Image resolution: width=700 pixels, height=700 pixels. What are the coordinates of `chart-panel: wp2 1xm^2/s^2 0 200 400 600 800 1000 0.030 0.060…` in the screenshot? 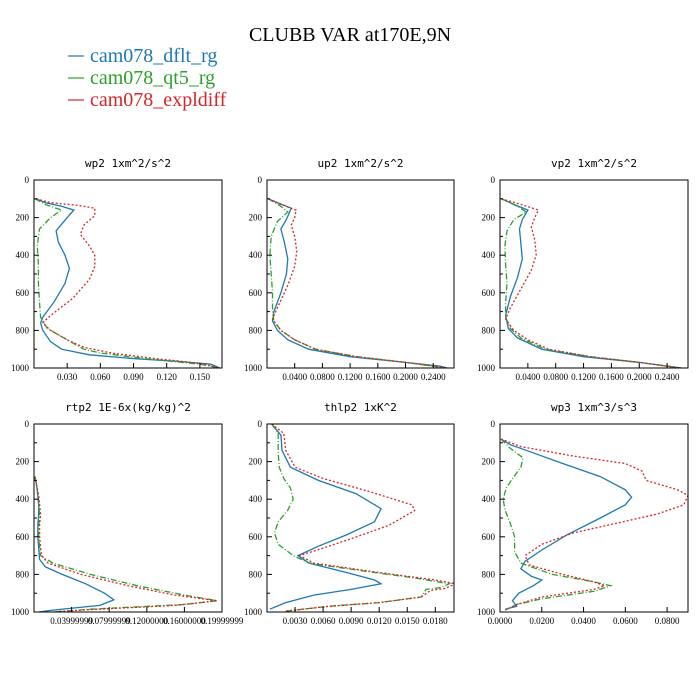 It's located at (117, 269).